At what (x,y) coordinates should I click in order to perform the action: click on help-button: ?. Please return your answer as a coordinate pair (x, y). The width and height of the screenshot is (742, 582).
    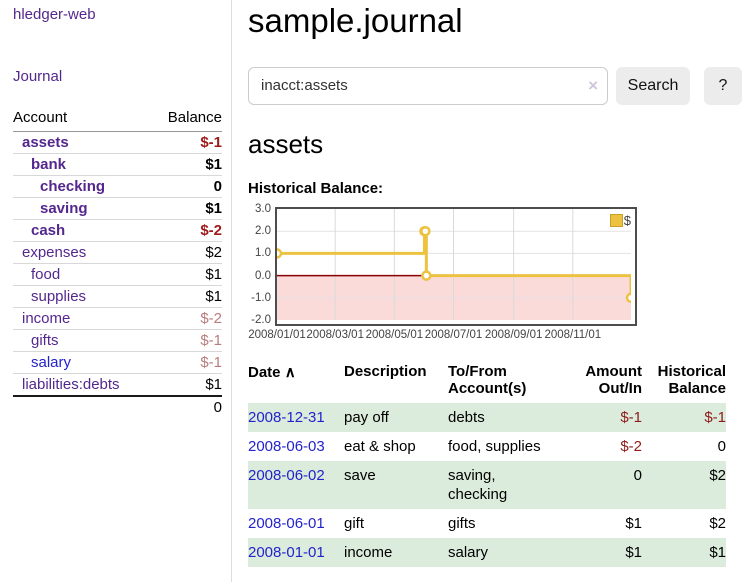
    Looking at the image, I should click on (723, 85).